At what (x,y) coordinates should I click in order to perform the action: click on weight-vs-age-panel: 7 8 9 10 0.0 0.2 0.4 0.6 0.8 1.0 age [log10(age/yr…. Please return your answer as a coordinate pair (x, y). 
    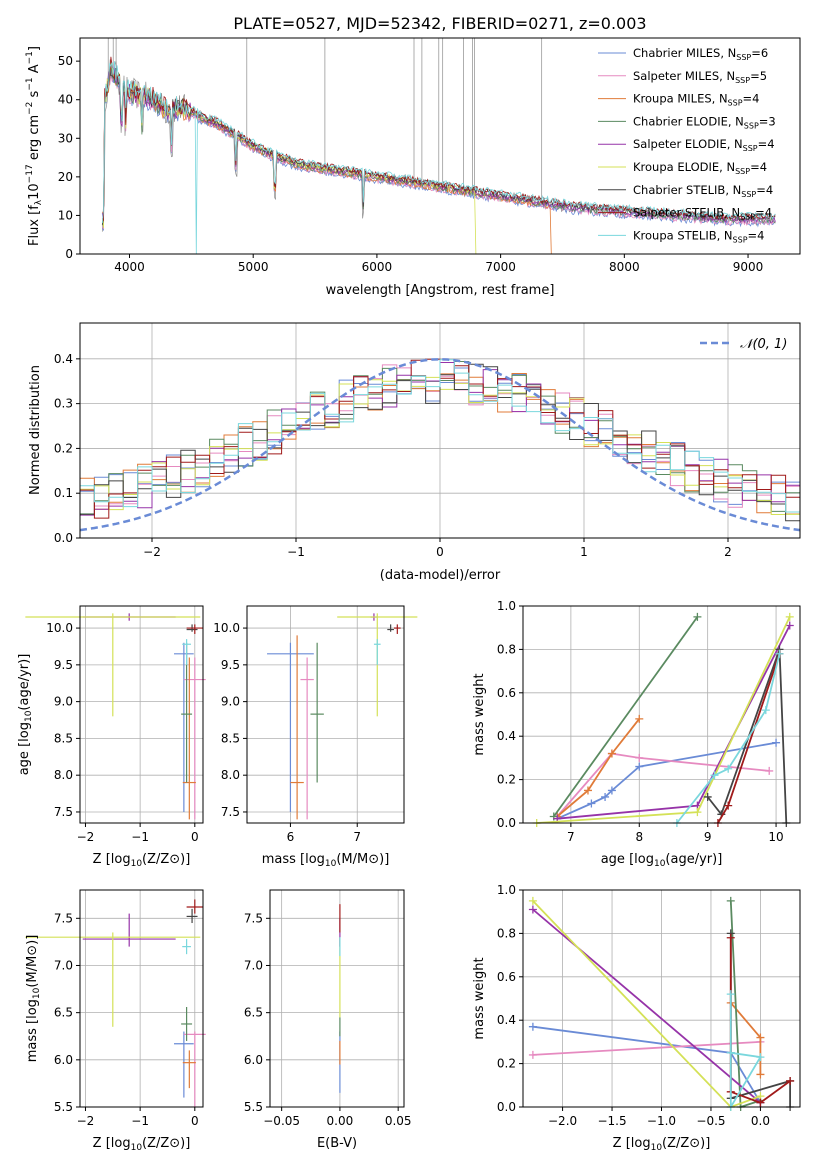
    Looking at the image, I should click on (636, 734).